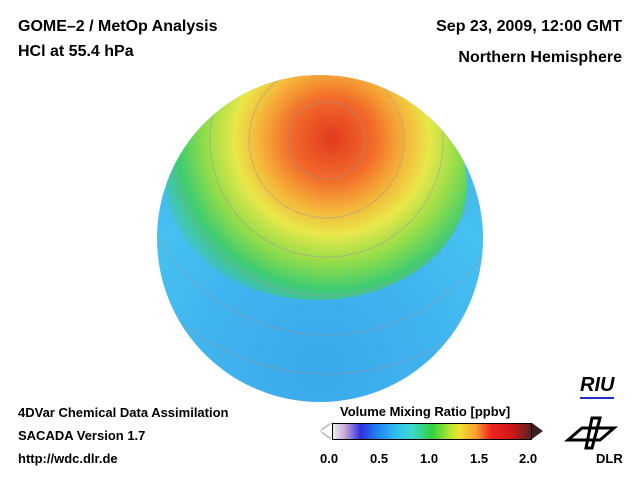  Describe the element at coordinates (429, 458) in the screenshot. I see `colorbar-tick: 1.0` at that location.